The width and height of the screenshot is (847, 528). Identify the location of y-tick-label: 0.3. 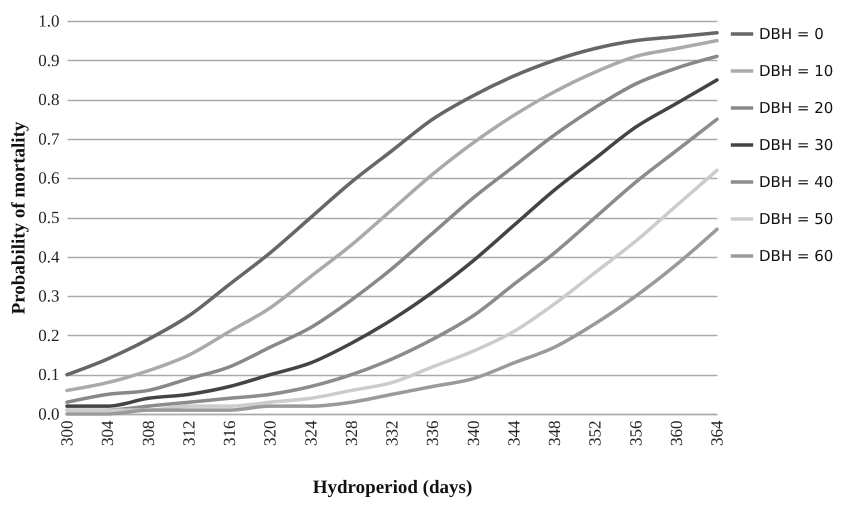
(49, 296).